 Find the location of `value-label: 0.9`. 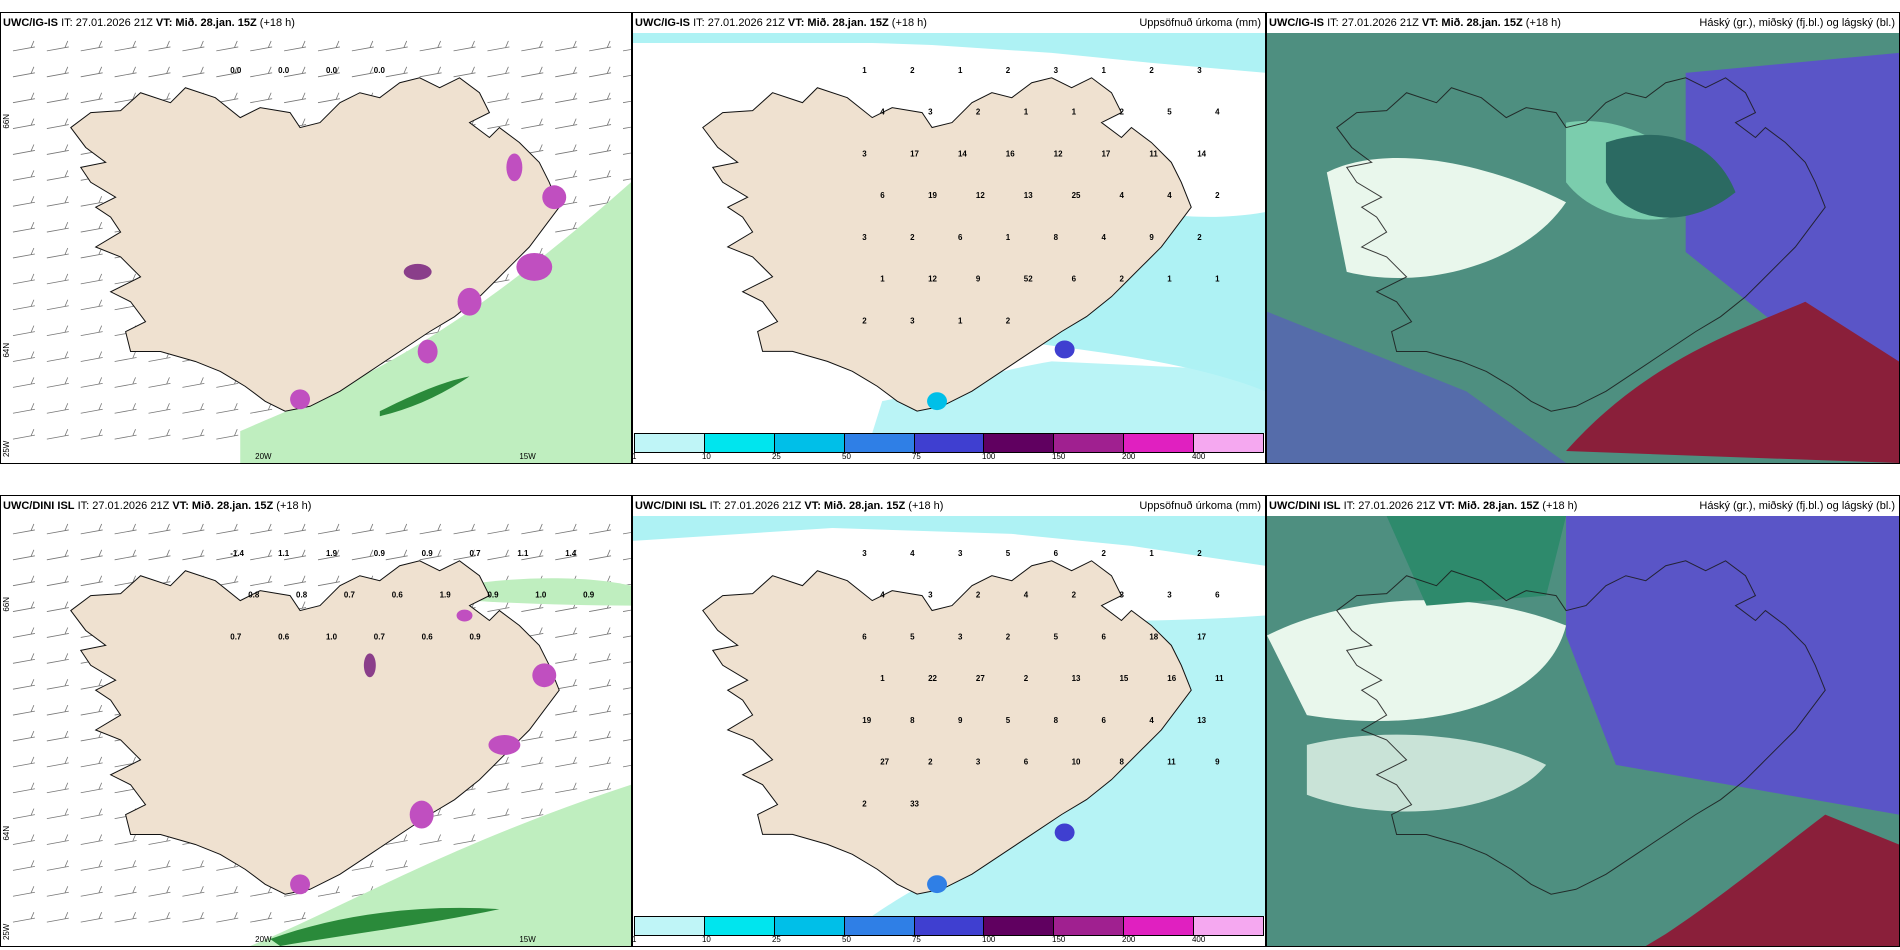

value-label: 0.9 is located at coordinates (380, 553).